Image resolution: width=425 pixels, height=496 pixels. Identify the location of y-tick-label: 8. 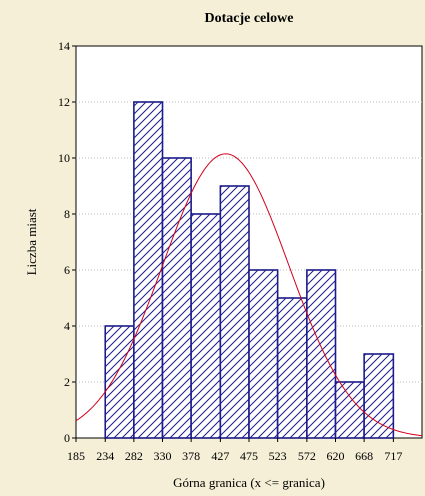
(67, 214).